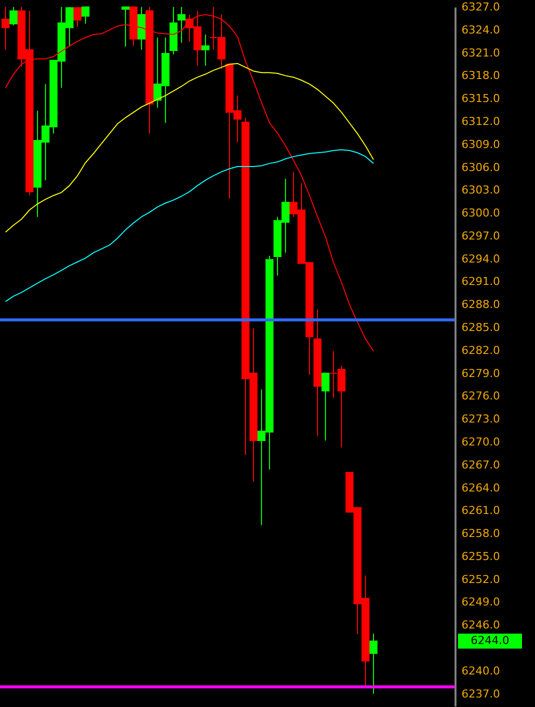  Describe the element at coordinates (481, 29) in the screenshot. I see `y-tick-label: 6324.0` at that location.